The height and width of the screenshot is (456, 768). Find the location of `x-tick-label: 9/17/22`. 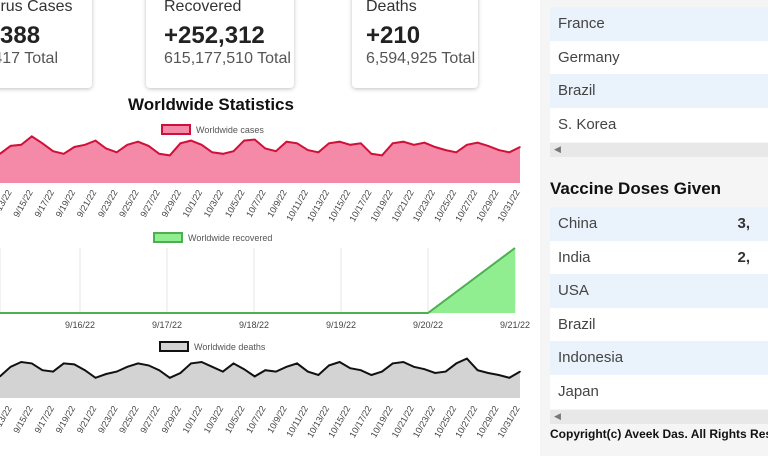

x-tick-label: 9/17/22 is located at coordinates (167, 325).